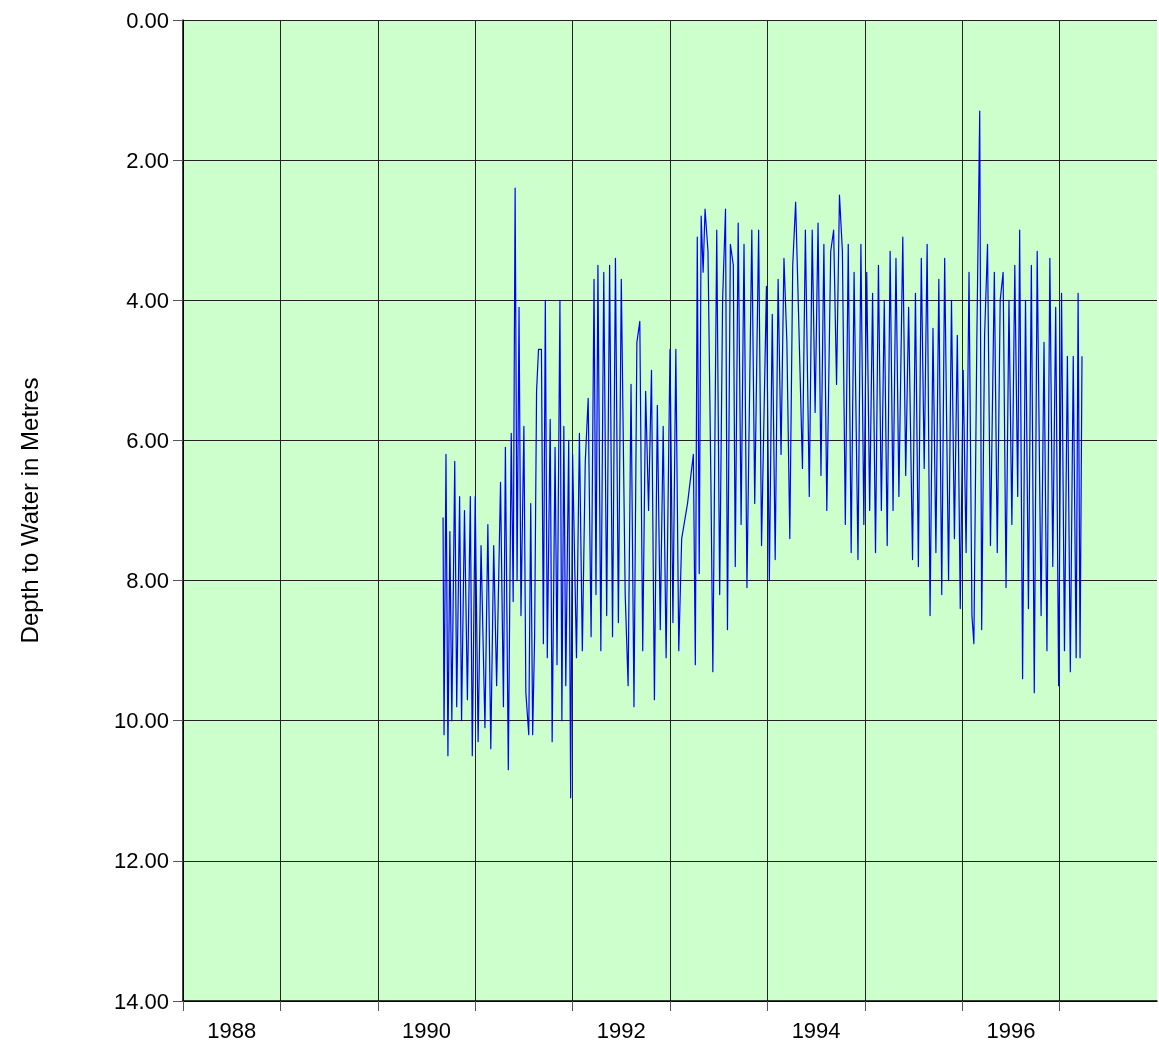  I want to click on x-tick-label: 1996, so click(1011, 1030).